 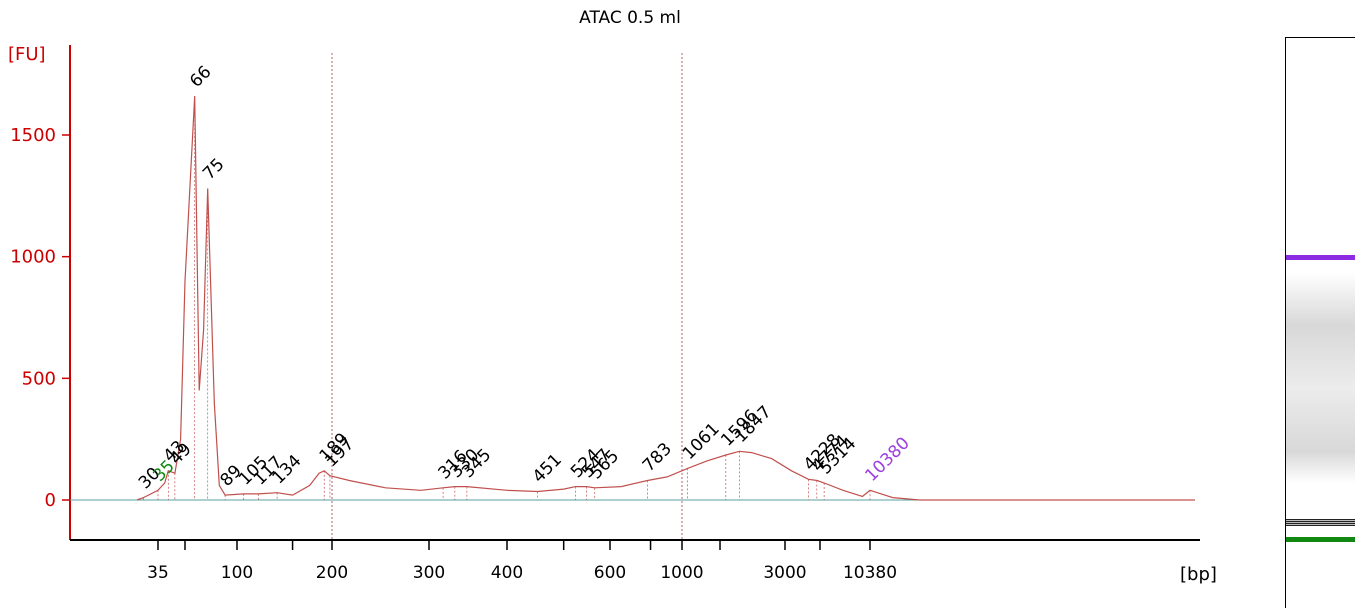 I want to click on peak-label: 451, so click(x=547, y=468).